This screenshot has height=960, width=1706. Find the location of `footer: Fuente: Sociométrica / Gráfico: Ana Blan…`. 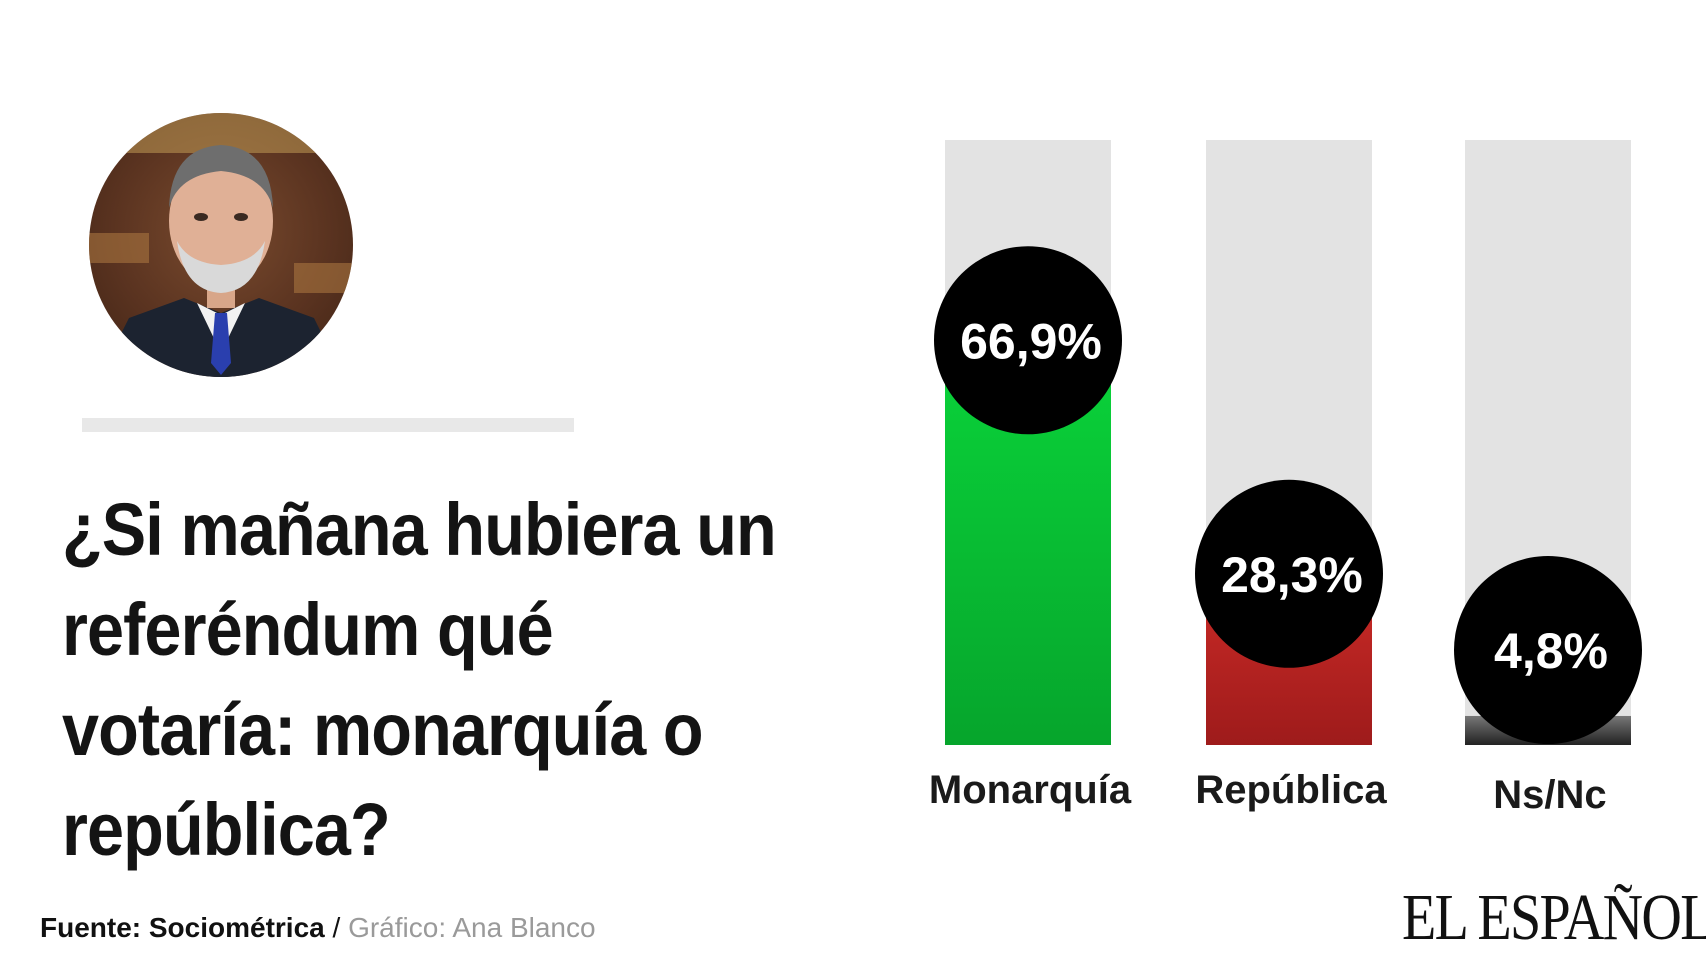

footer: Fuente: Sociométrica / Gráfico: Ana Blan… is located at coordinates (318, 928).